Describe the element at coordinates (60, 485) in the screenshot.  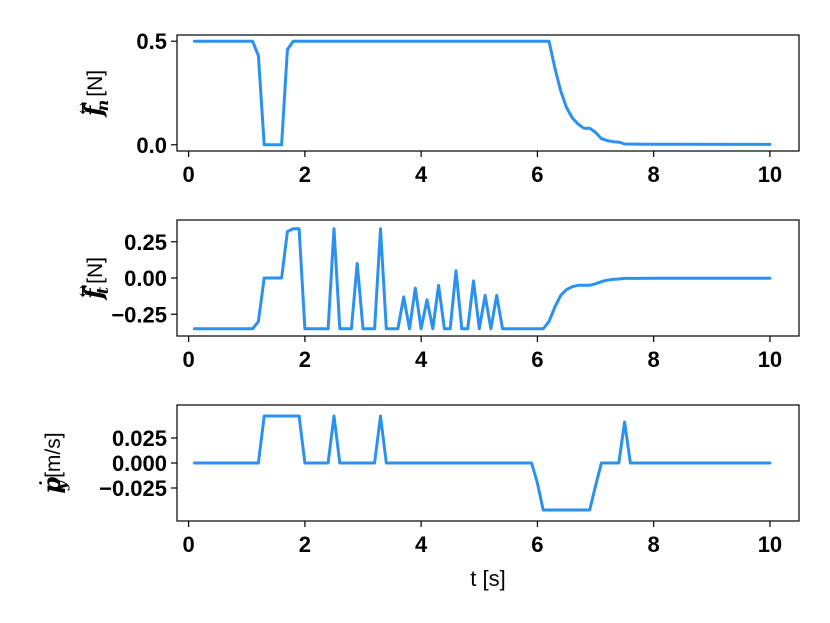
I see `y-label-subscript: y` at that location.